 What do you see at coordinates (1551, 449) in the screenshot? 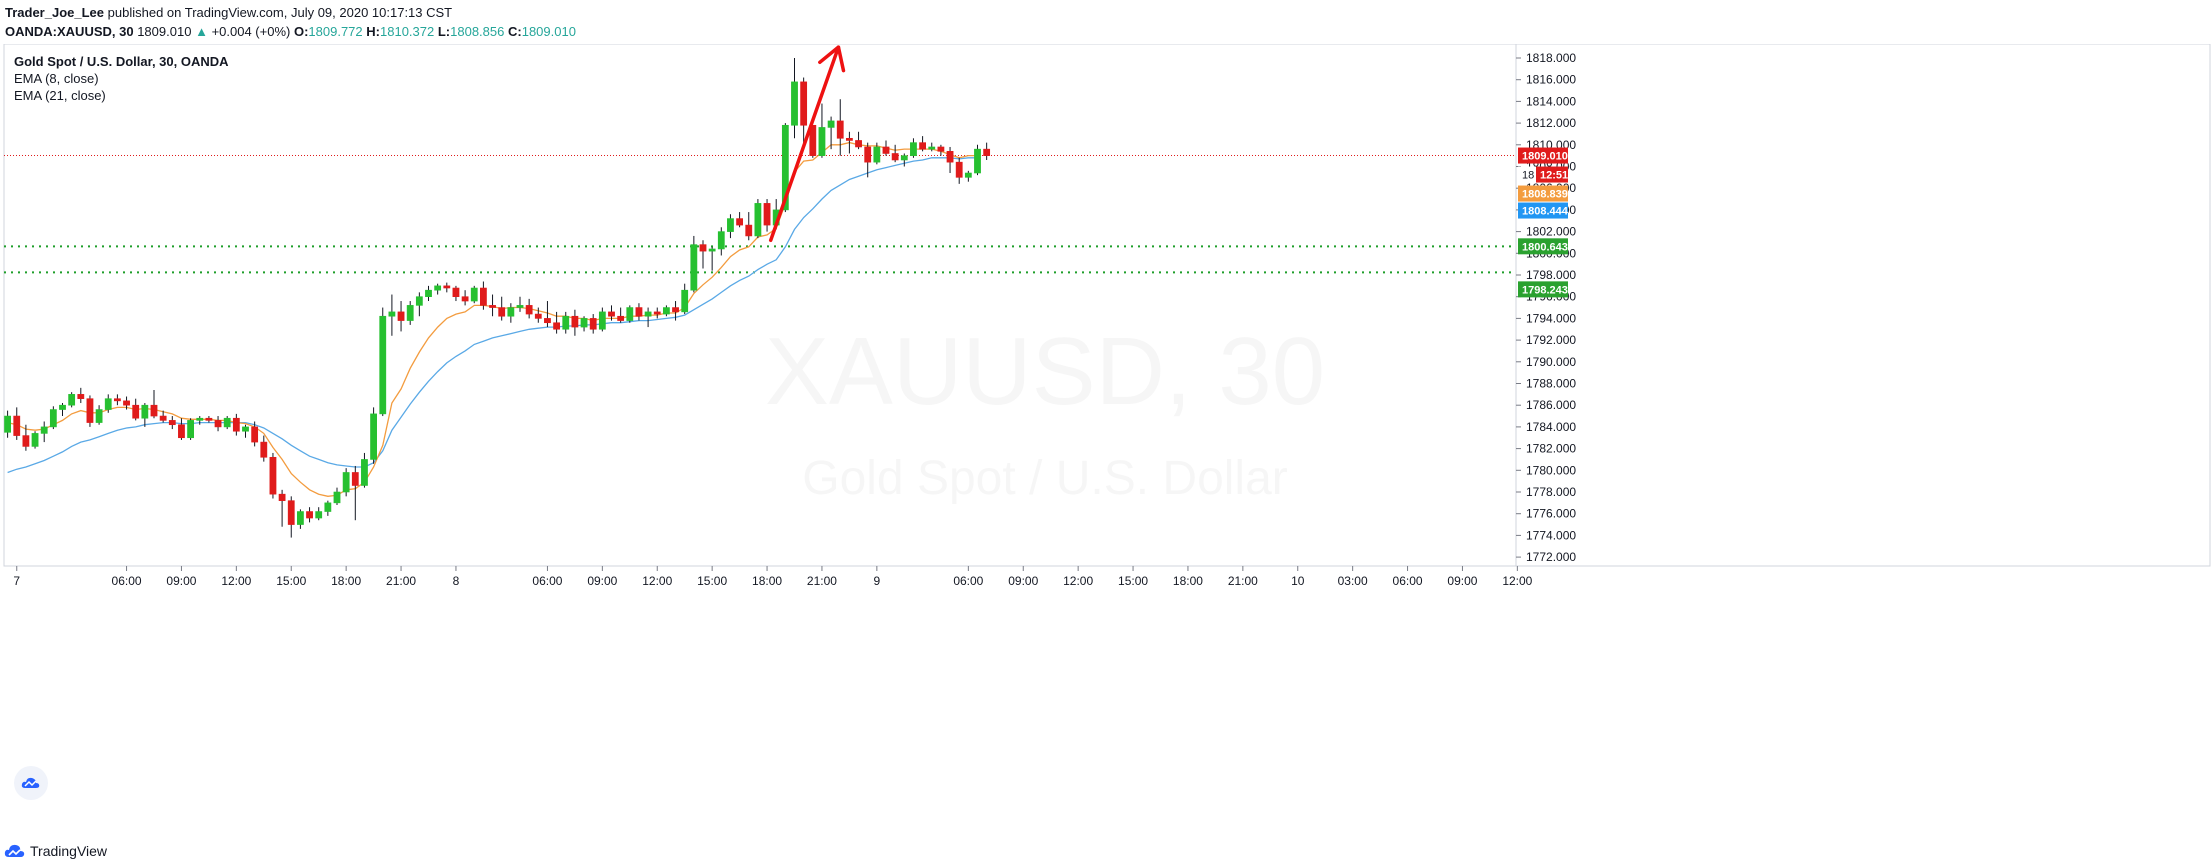
I see `price-tick-label-5: 1782.000` at bounding box center [1551, 449].